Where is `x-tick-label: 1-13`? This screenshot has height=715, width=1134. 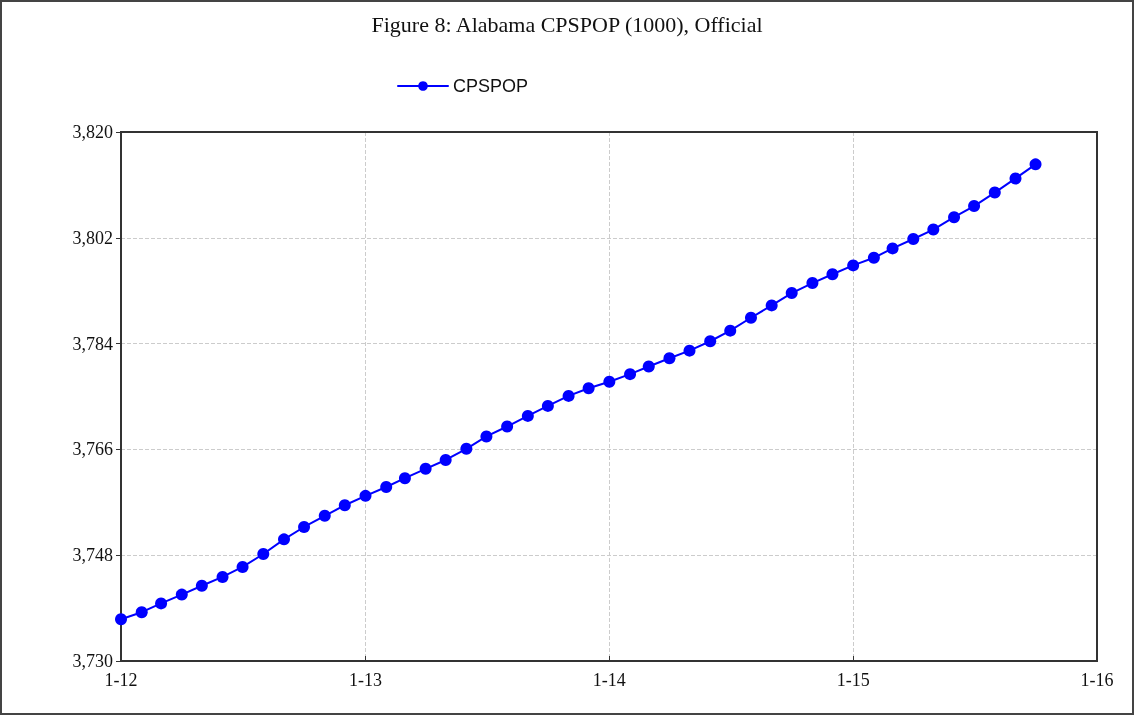
x-tick-label: 1-13 is located at coordinates (365, 680).